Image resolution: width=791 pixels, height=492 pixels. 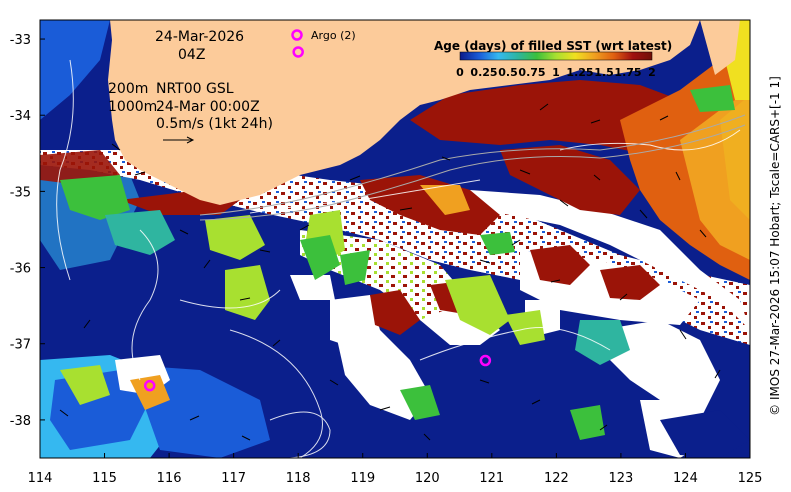 I want to click on analysis-time-label: 24-Mar 00:00Z, so click(x=208, y=107).